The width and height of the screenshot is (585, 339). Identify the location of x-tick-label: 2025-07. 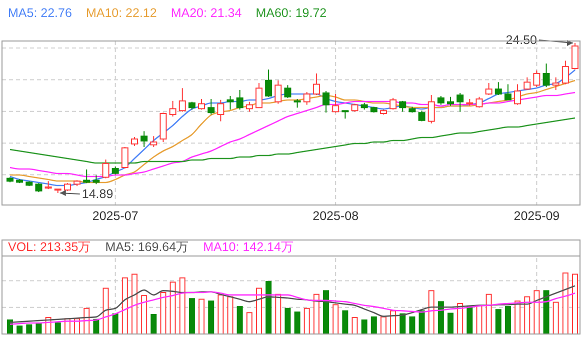
(115, 215).